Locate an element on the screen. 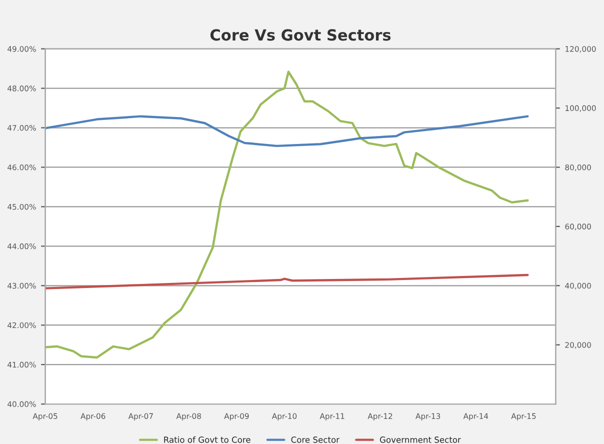 The image size is (604, 444). legend-label: Core Sector is located at coordinates (315, 439).